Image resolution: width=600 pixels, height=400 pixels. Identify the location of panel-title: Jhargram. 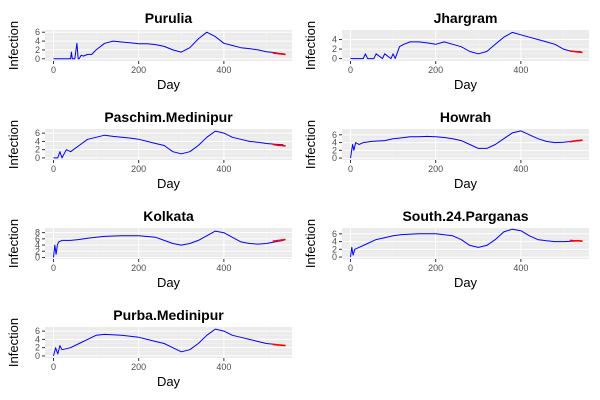
(466, 18).